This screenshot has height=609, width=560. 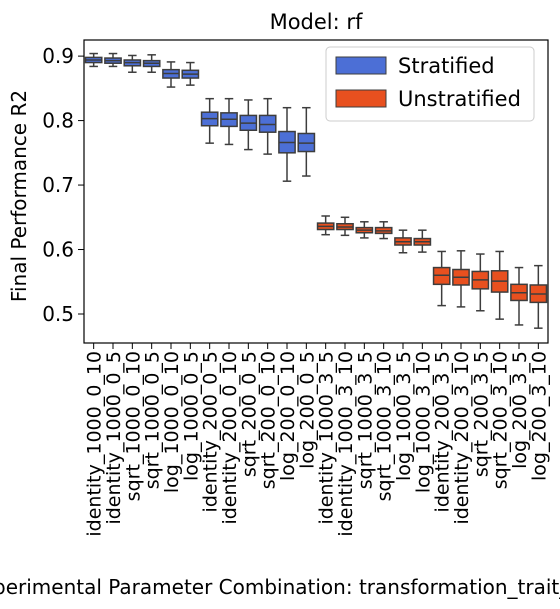 What do you see at coordinates (423, 422) in the screenshot?
I see `x-tick-label: log_1000_3_10` at bounding box center [423, 422].